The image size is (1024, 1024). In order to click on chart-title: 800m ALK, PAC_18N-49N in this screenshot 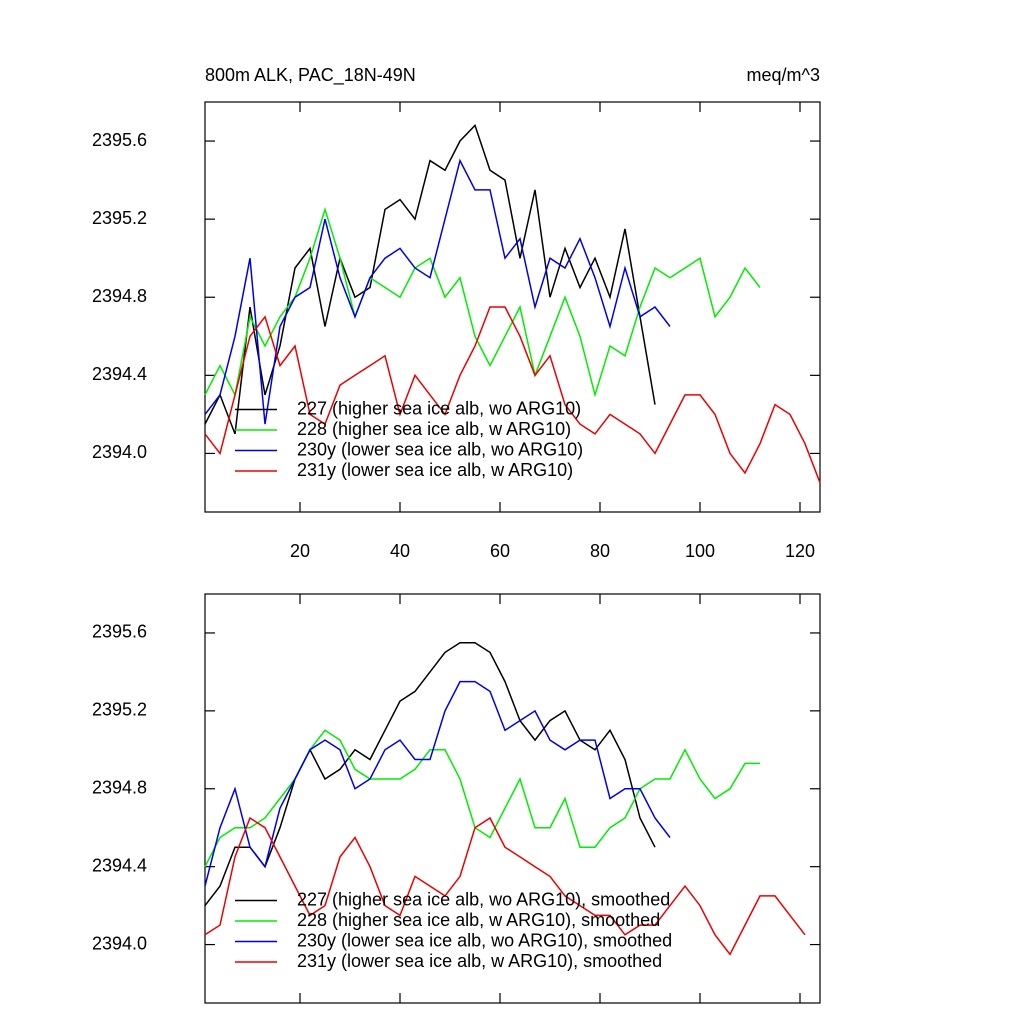, I will do `click(310, 75)`.